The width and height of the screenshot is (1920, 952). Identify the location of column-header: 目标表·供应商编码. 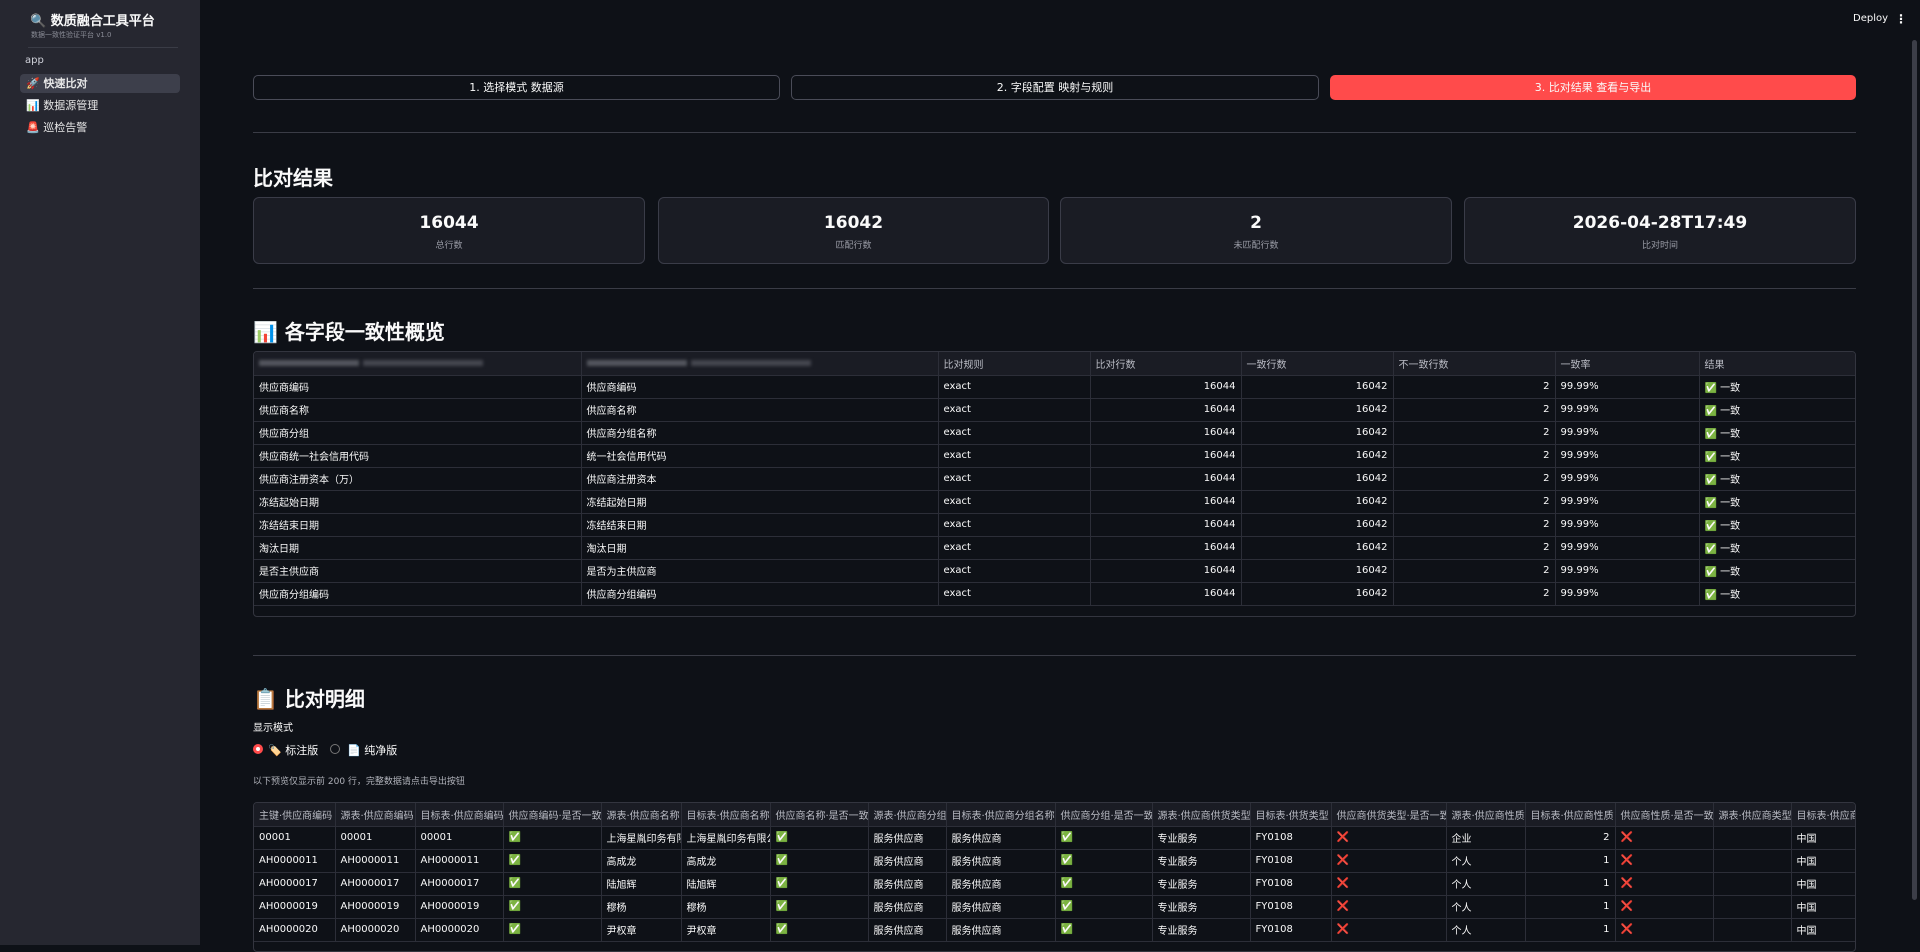
(459, 815).